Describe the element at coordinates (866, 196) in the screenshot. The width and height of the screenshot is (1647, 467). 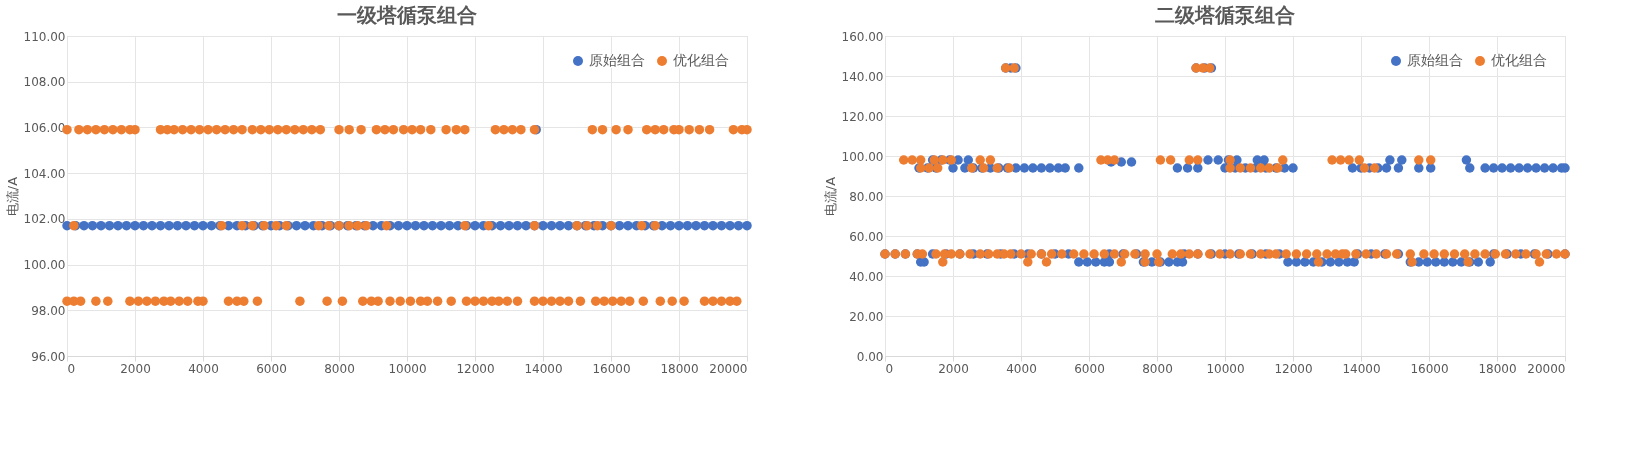
I see `y-tick-label: 80.00` at that location.